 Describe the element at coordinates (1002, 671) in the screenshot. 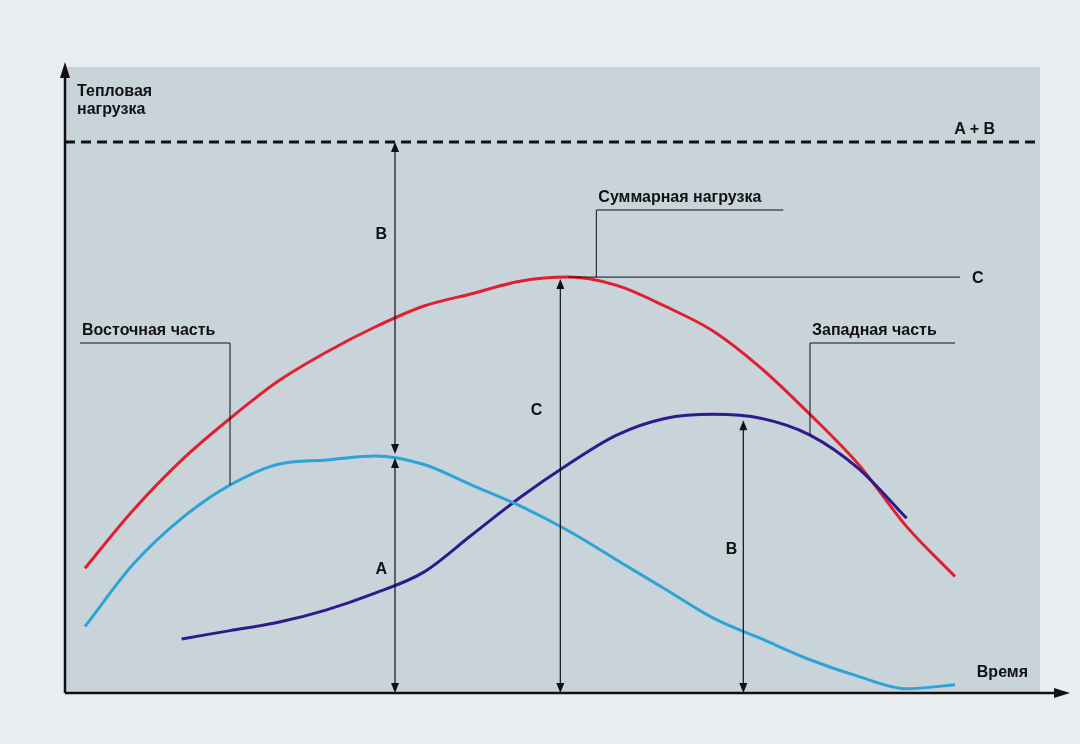

I see `x-axis-title: Время` at that location.